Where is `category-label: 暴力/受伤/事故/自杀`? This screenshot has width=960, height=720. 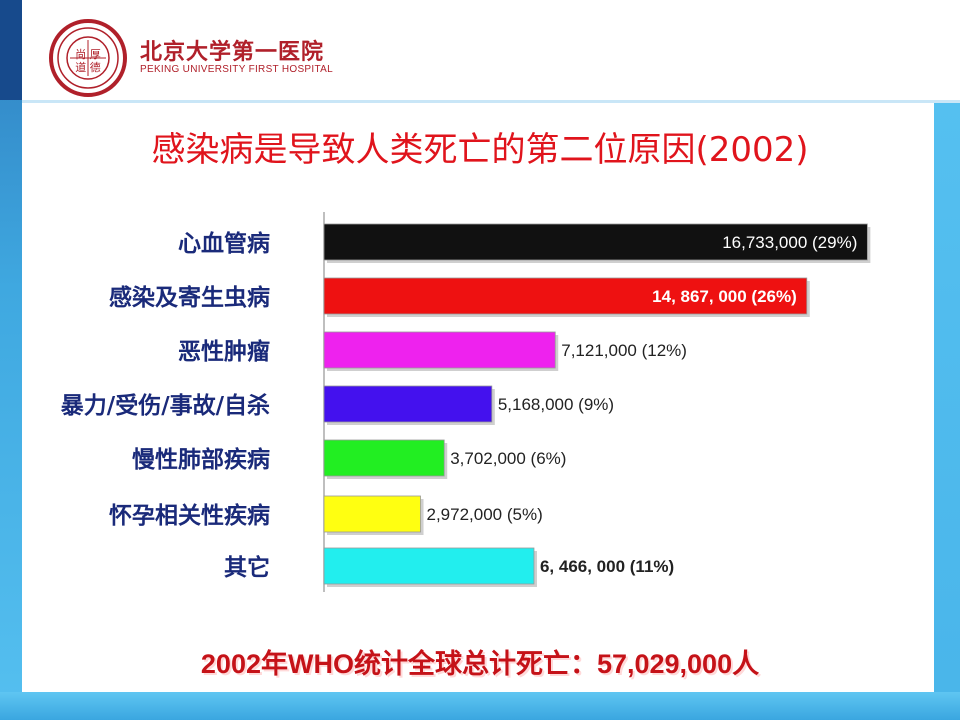 category-label: 暴力/受伤/事故/自杀 is located at coordinates (165, 405).